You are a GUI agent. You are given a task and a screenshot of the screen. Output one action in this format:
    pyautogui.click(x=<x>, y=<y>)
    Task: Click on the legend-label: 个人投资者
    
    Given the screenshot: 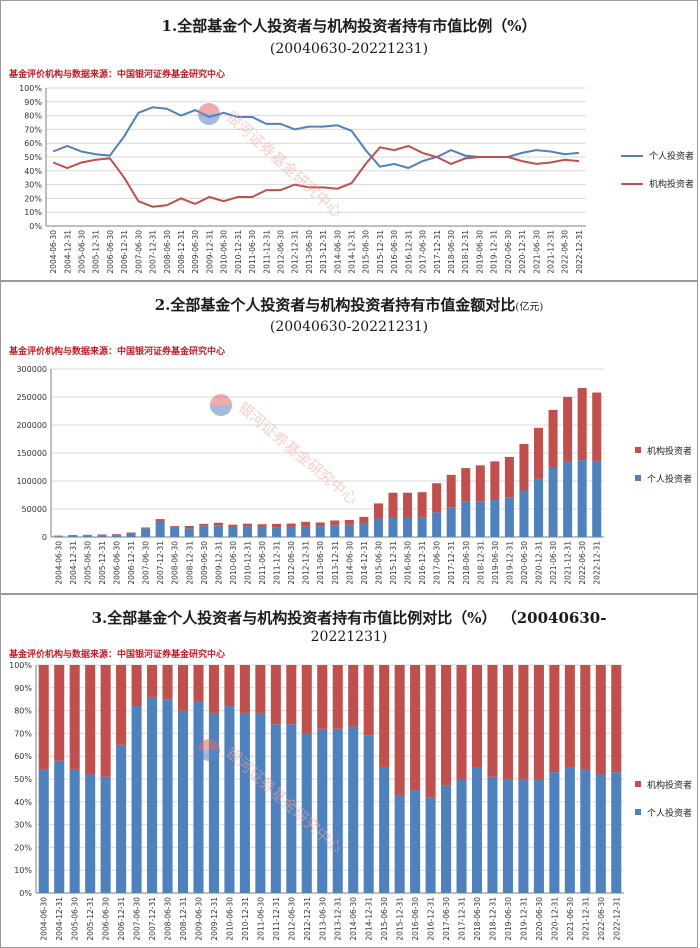 What is the action you would take?
    pyautogui.click(x=671, y=156)
    